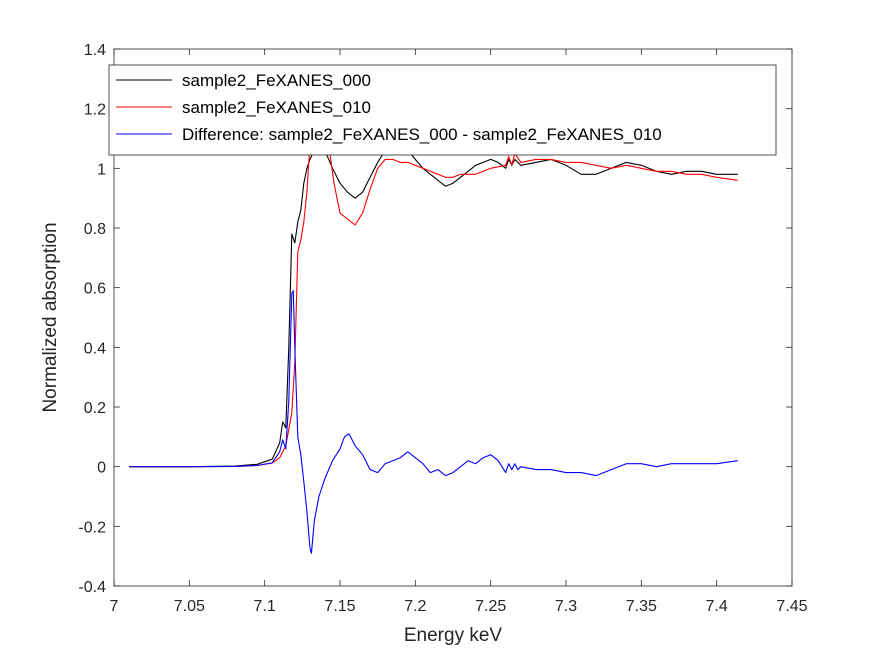 This screenshot has width=875, height=656. Describe the element at coordinates (415, 606) in the screenshot. I see `x-tick-label: 7.2` at that location.